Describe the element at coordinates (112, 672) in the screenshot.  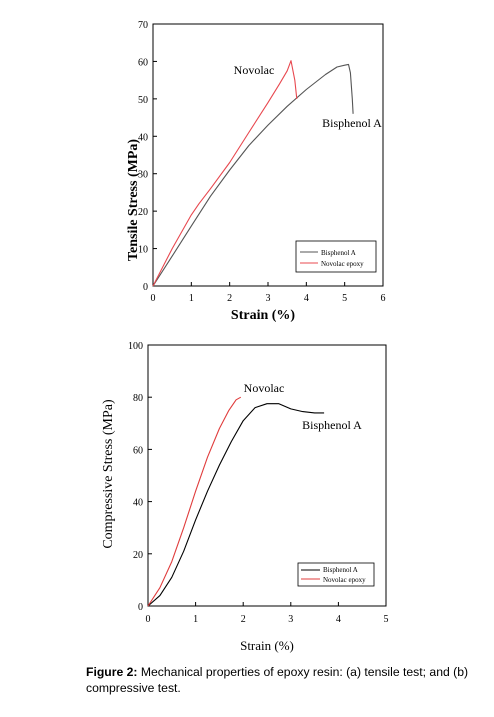
I see `figure-caption-label: Figure 2:` at that location.